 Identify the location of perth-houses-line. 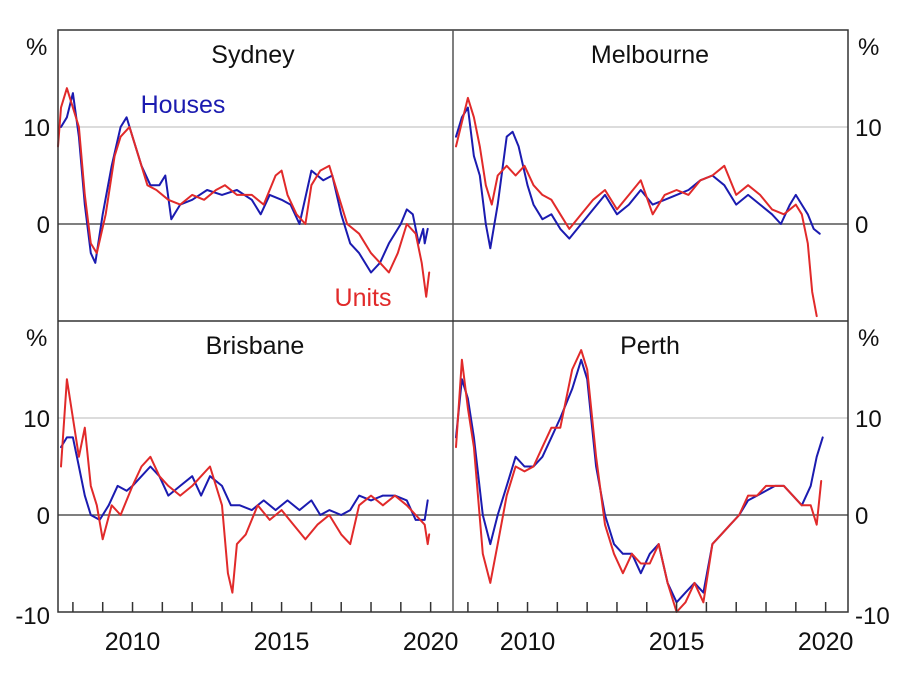
(639, 481).